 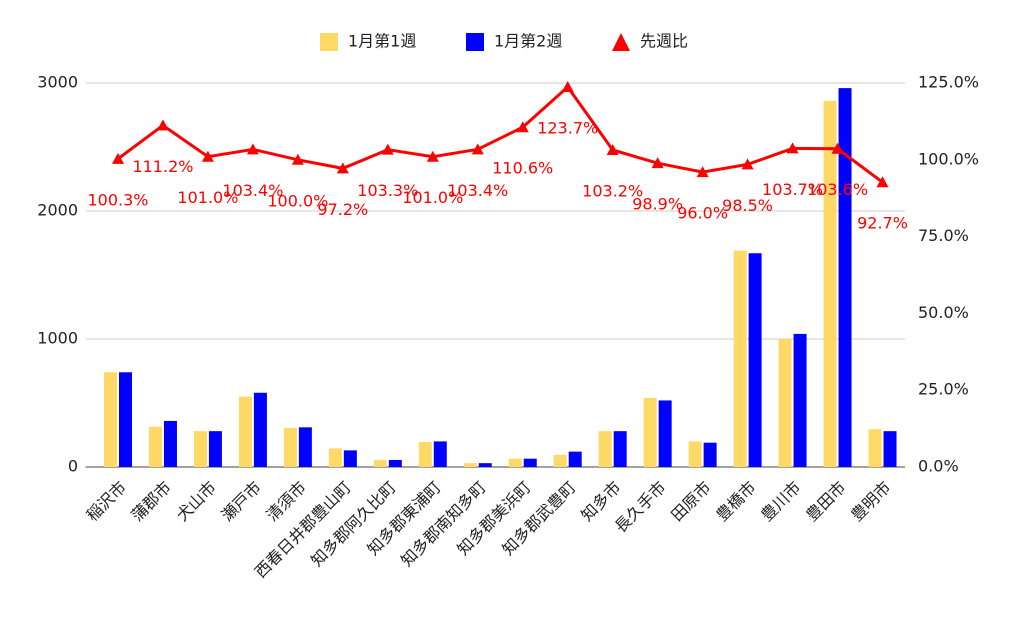 What do you see at coordinates (780, 501) in the screenshot?
I see `x-tick-label: 豊川市` at bounding box center [780, 501].